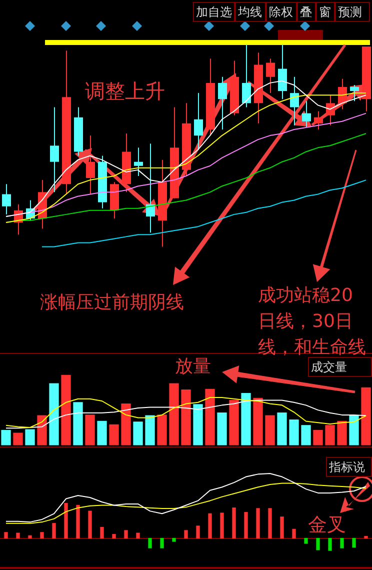 This screenshot has height=570, width=372. Describe the element at coordinates (312, 322) in the screenshot. I see `text: 成功站稳20日线，30日线，和生命线` at that location.